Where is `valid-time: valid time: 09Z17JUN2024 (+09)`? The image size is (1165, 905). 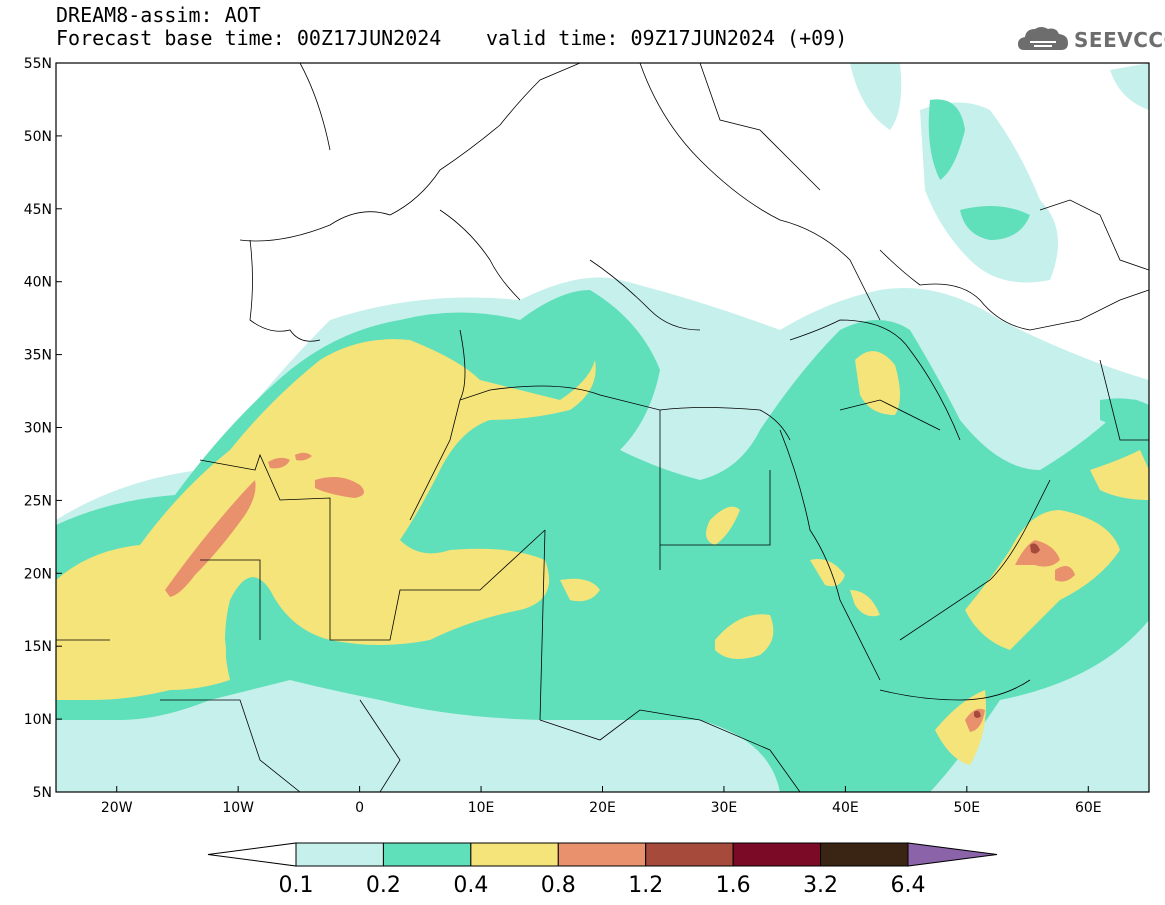 valid-time: valid time: 09Z17JUN2024 (+09) is located at coordinates (667, 38).